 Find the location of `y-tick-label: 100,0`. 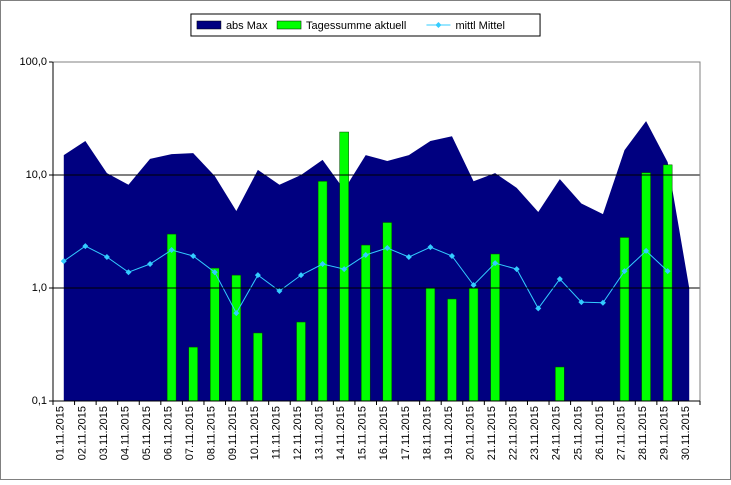

y-tick-label: 100,0 is located at coordinates (33, 62).